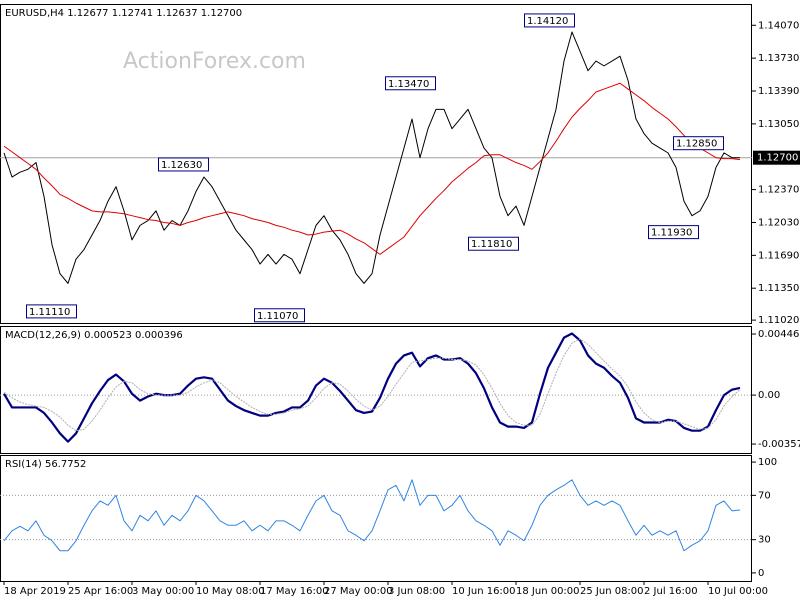 The width and height of the screenshot is (800, 600). Describe the element at coordinates (778, 91) in the screenshot. I see `y-tick-label: 1.13390` at that location.